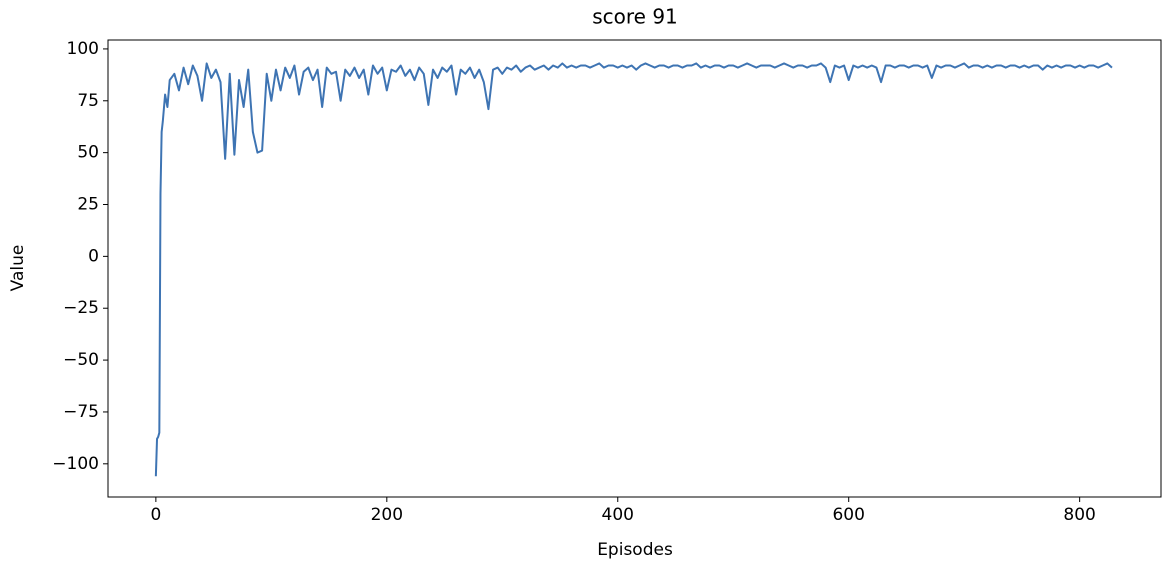 The height and width of the screenshot is (572, 1171). Describe the element at coordinates (93, 256) in the screenshot. I see `y-tick-label: 0` at that location.